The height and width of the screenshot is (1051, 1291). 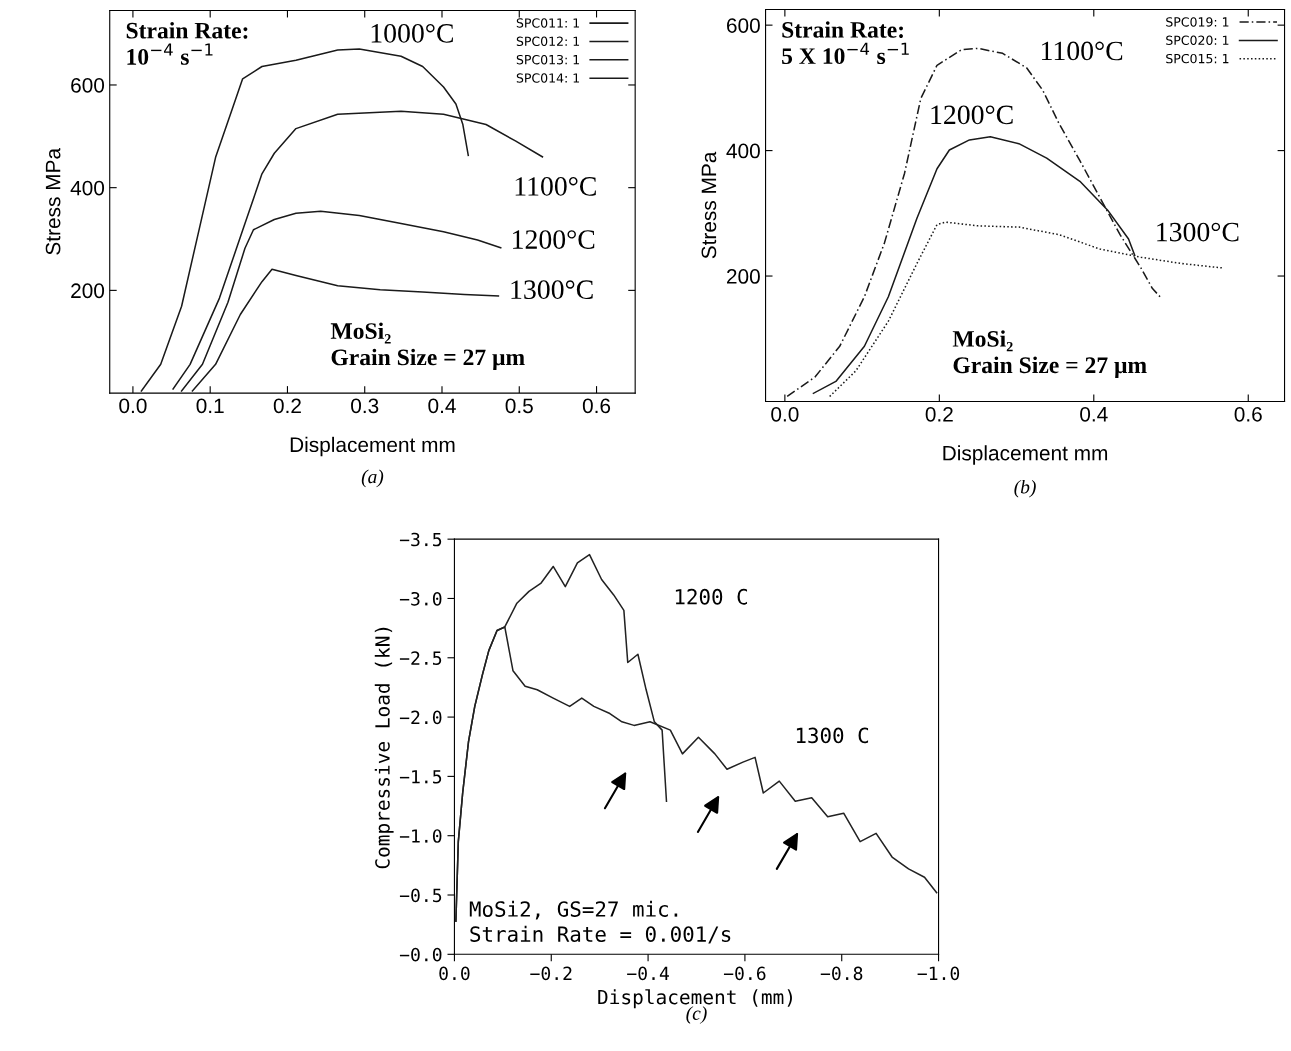 I want to click on legend-label: SPC014: 1, so click(x=548, y=78).